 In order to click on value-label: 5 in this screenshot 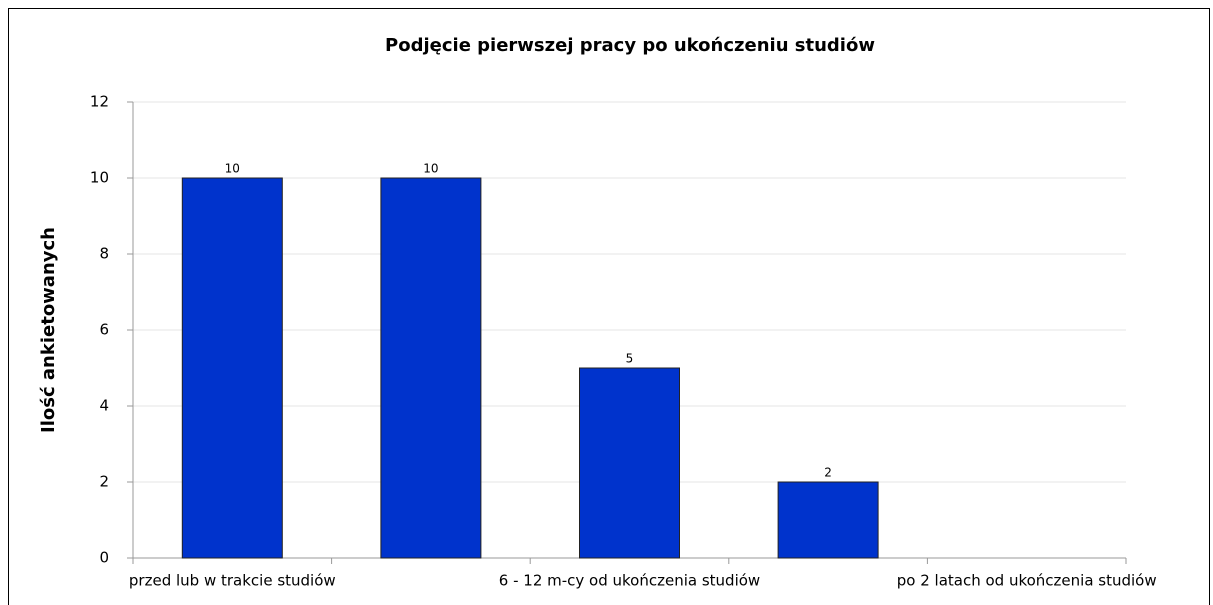, I will do `click(630, 359)`.